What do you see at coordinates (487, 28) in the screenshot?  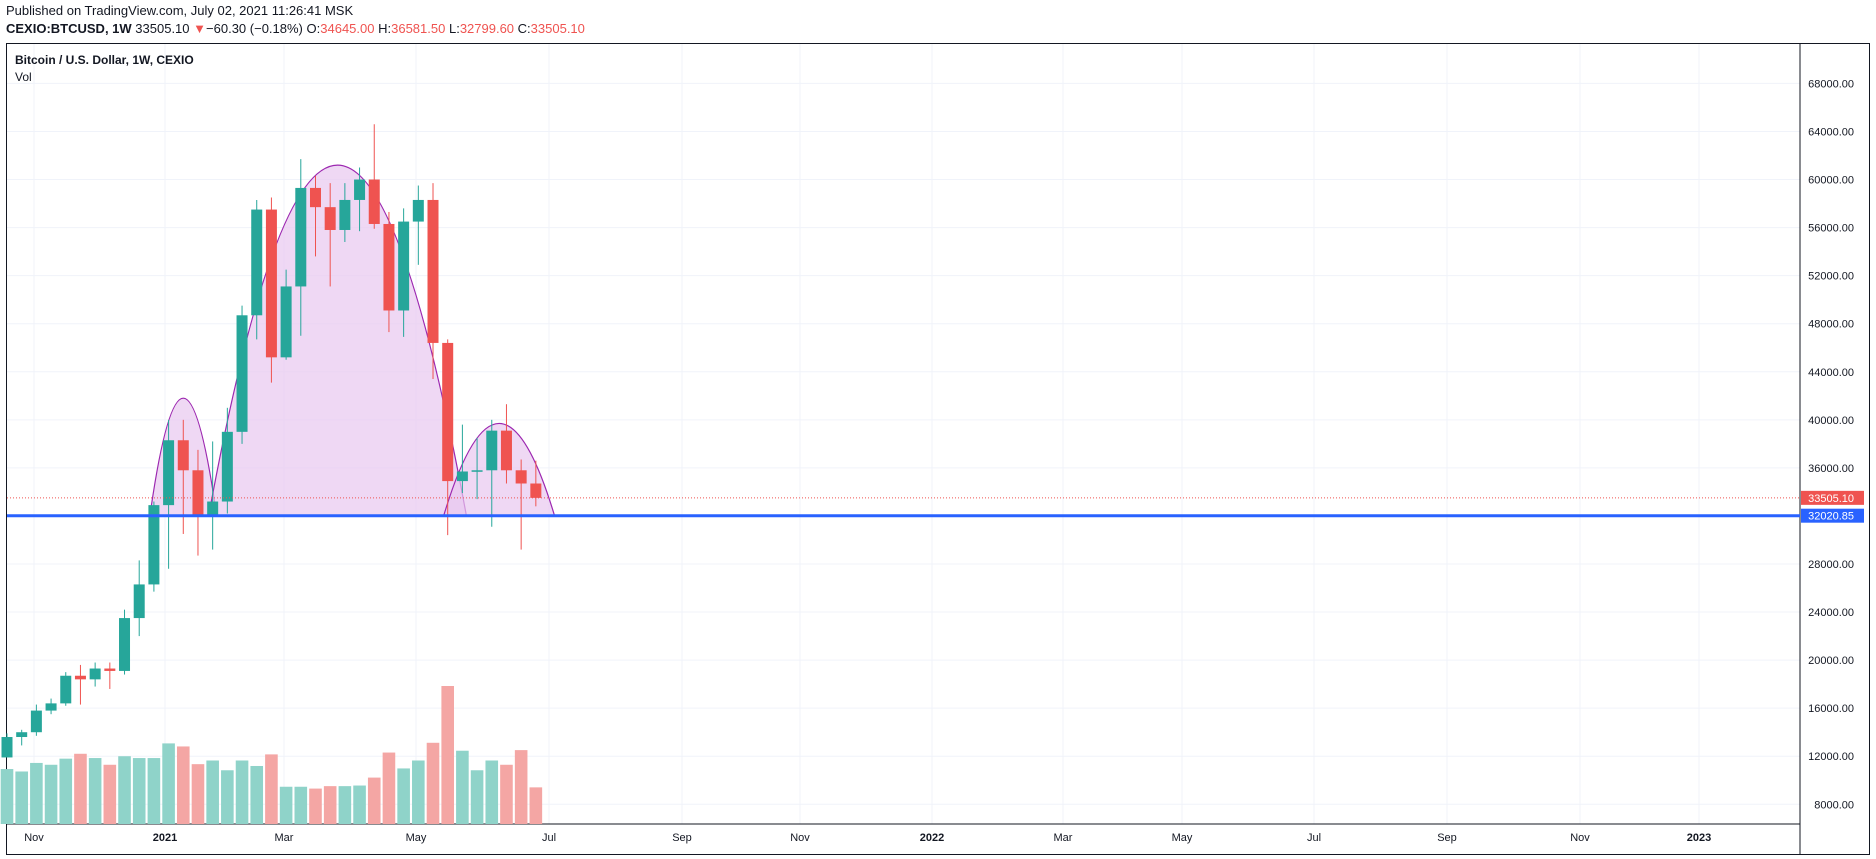 I see `low-value: 32799.60` at bounding box center [487, 28].